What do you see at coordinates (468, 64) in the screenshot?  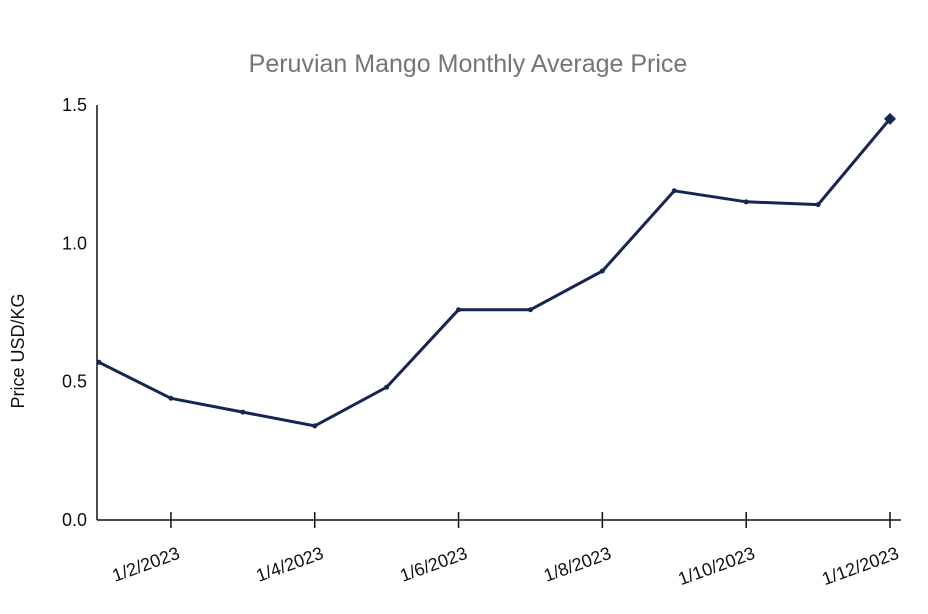 I see `chart-title: Peruvian Mango Monthly Average Price` at bounding box center [468, 64].